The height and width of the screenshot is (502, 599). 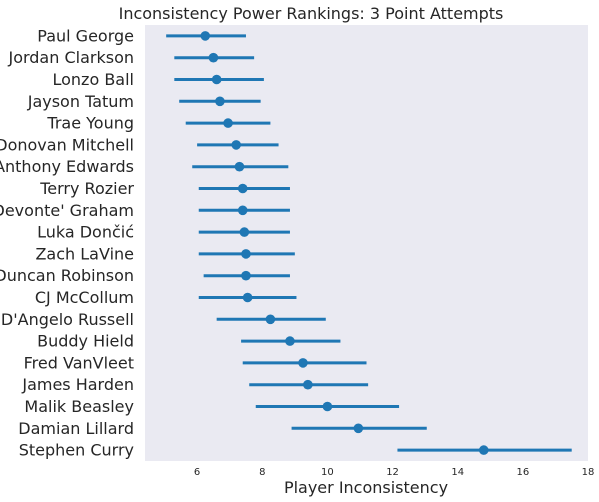 What do you see at coordinates (84, 297) in the screenshot?
I see `y-tick-label: CJ McCollum` at bounding box center [84, 297].